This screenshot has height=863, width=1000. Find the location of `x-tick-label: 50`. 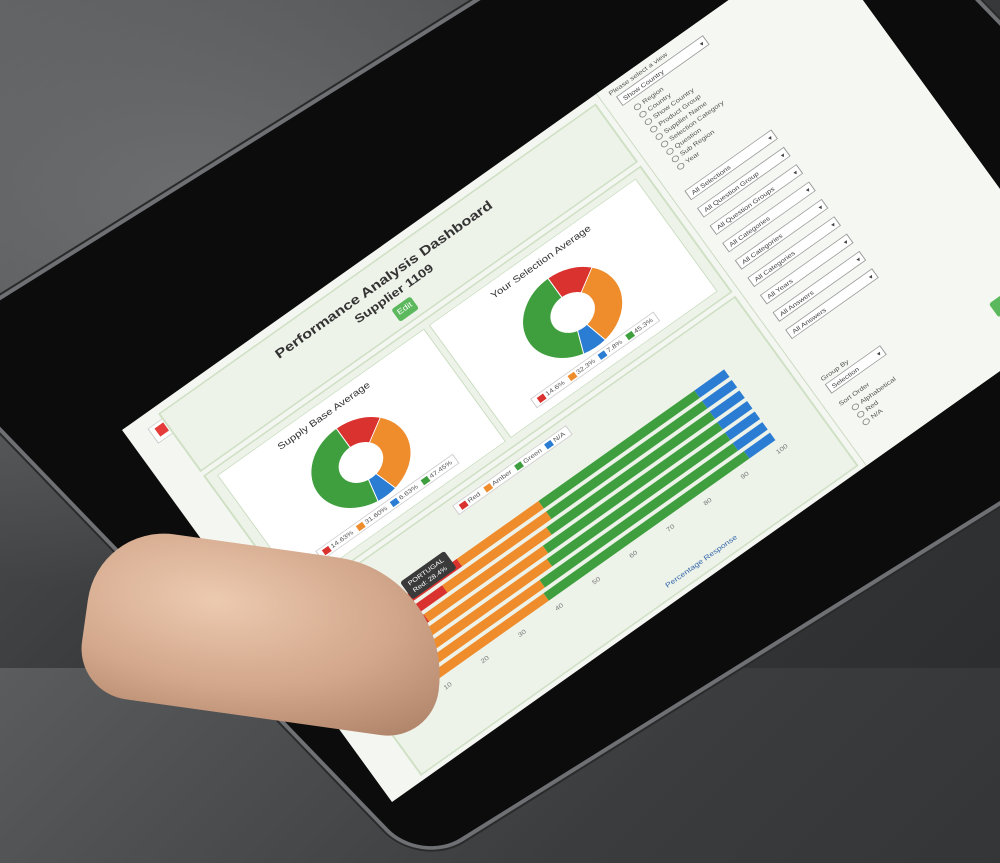

x-tick-label: 50 is located at coordinates (596, 581).